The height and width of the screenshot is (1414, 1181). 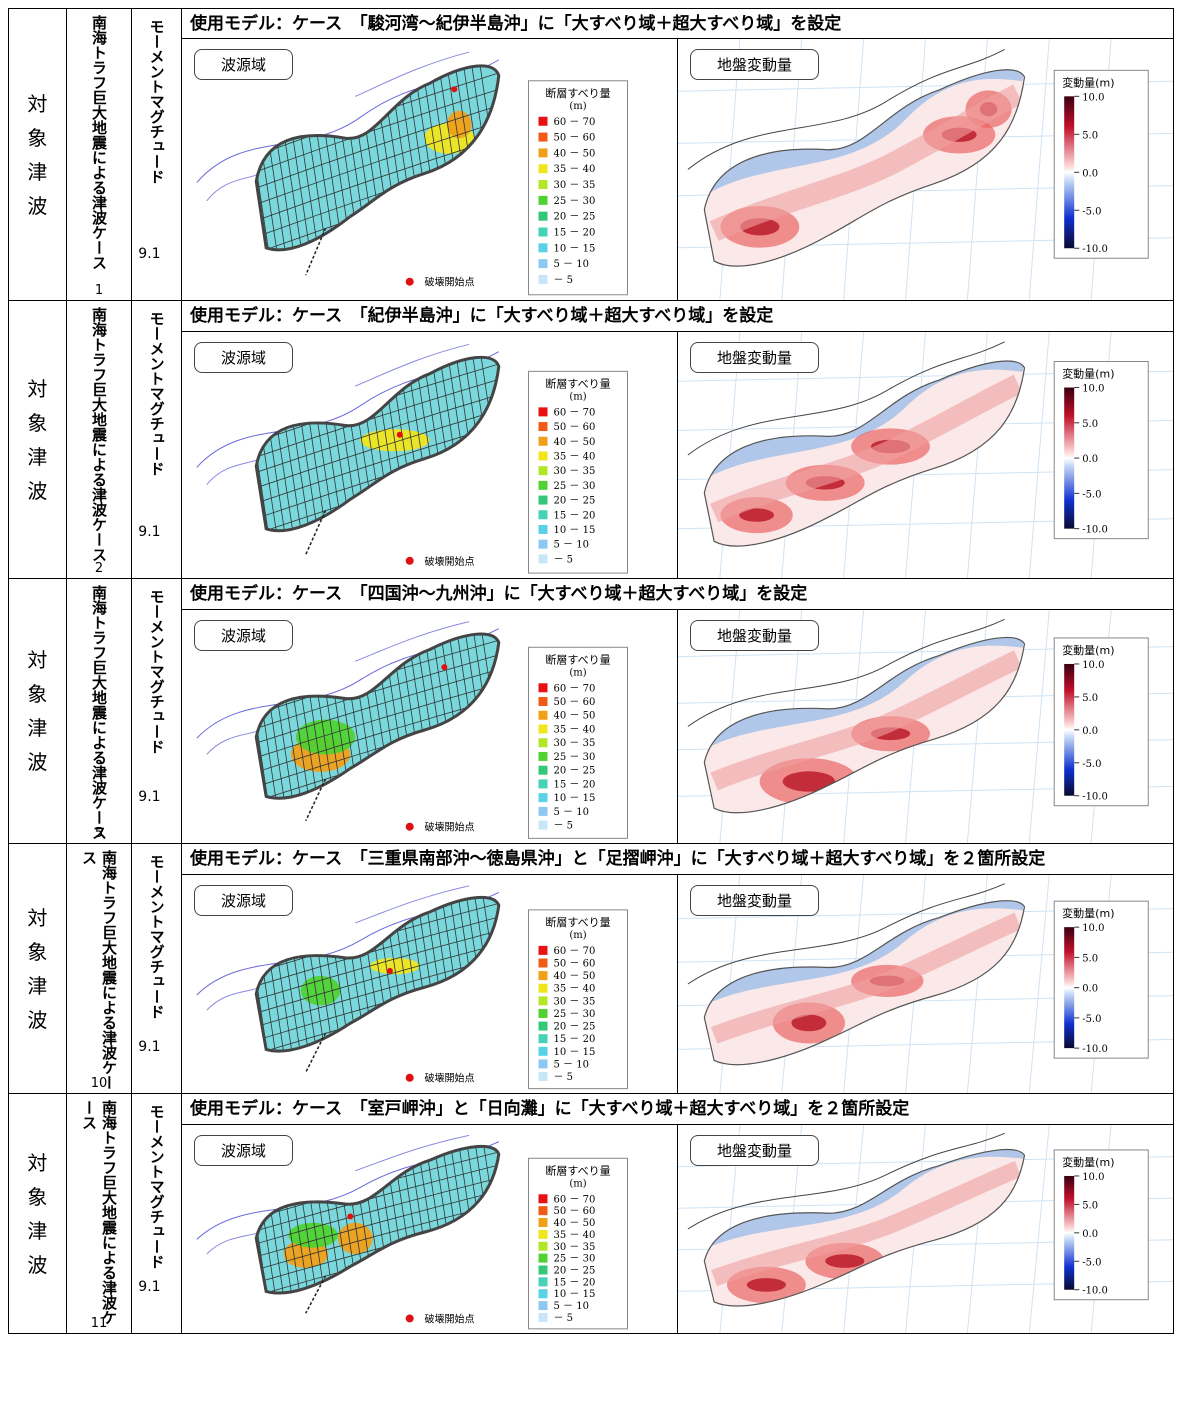 What do you see at coordinates (1090, 1234) in the screenshot?
I see `deformation-tick-label: 0.0` at bounding box center [1090, 1234].